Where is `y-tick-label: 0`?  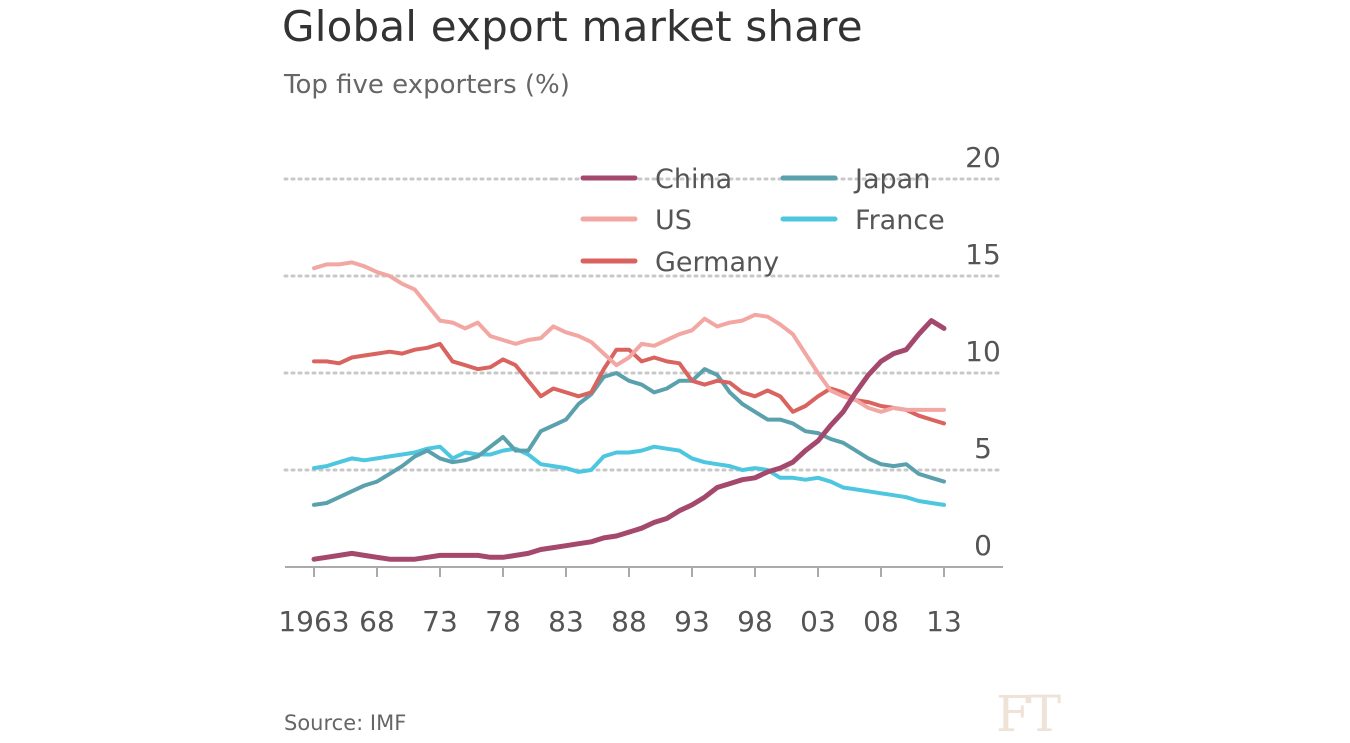 y-tick-label: 0 is located at coordinates (983, 545).